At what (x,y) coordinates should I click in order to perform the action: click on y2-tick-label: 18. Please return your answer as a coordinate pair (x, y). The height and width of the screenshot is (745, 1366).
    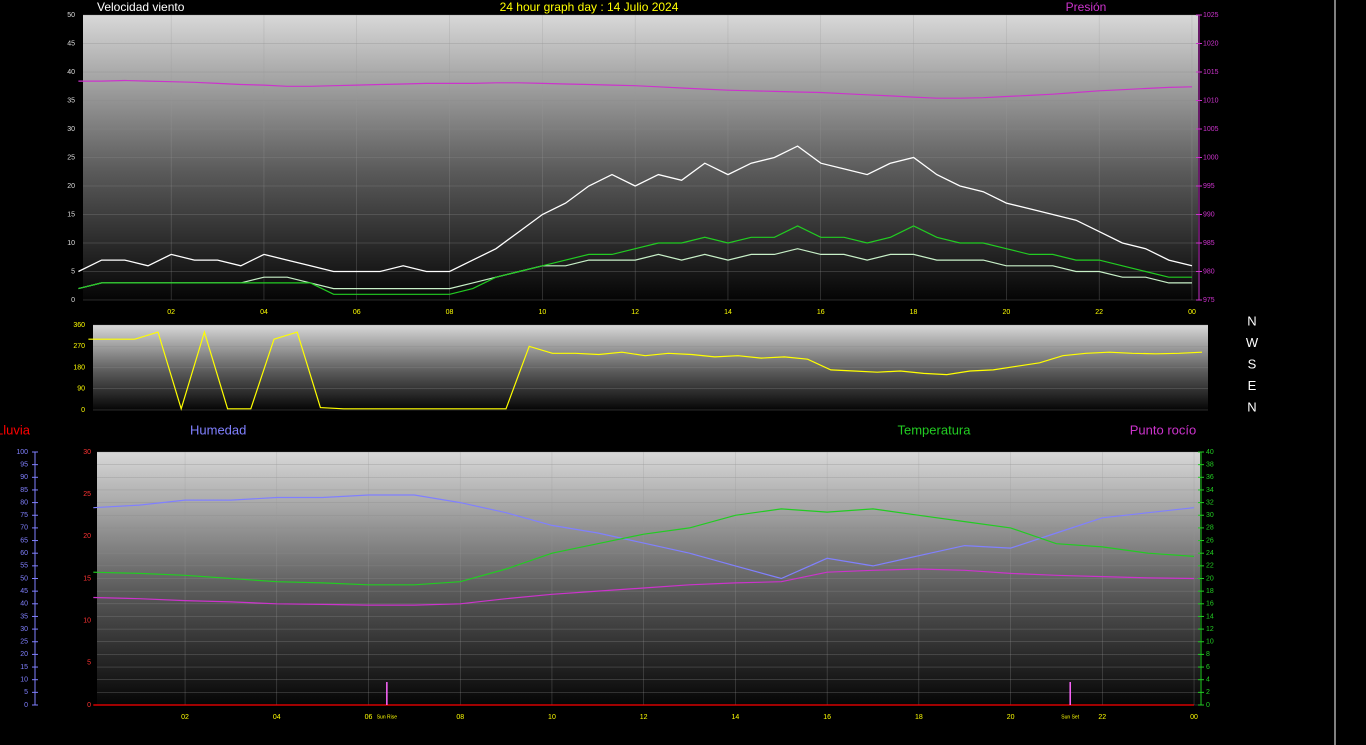
    Looking at the image, I should click on (1210, 591).